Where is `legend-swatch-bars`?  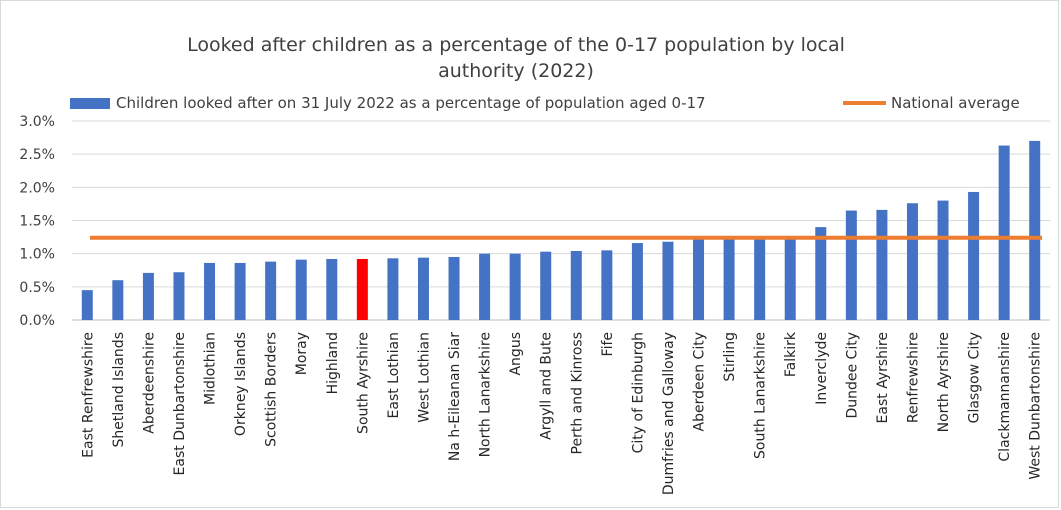 legend-swatch-bars is located at coordinates (90, 103).